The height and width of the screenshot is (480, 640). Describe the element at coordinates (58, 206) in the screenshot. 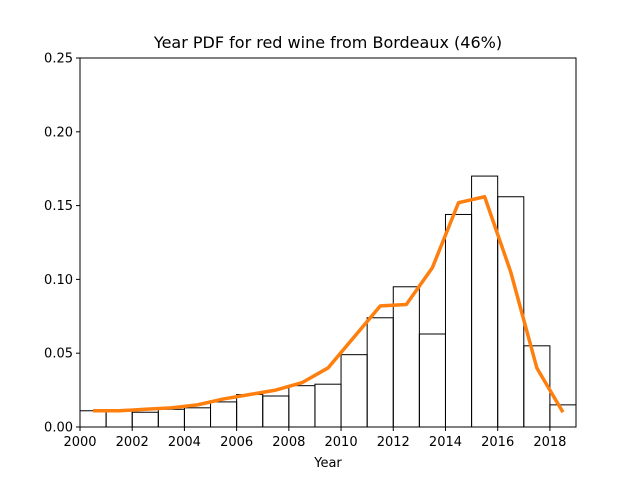

I see `y-tick-label: 0.15` at that location.